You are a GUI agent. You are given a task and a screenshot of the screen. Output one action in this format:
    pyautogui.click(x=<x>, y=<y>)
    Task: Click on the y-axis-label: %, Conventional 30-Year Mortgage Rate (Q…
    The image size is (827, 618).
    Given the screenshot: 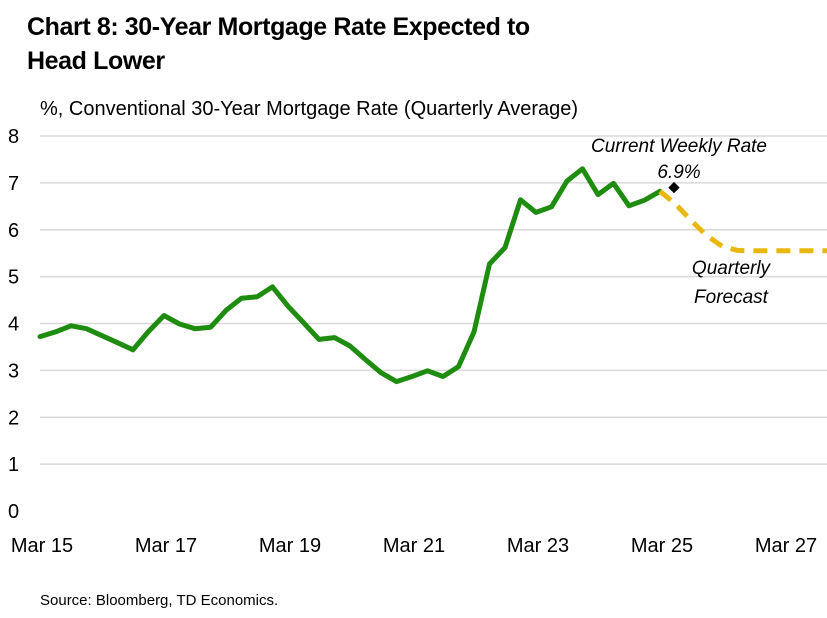 What is the action you would take?
    pyautogui.click(x=309, y=109)
    